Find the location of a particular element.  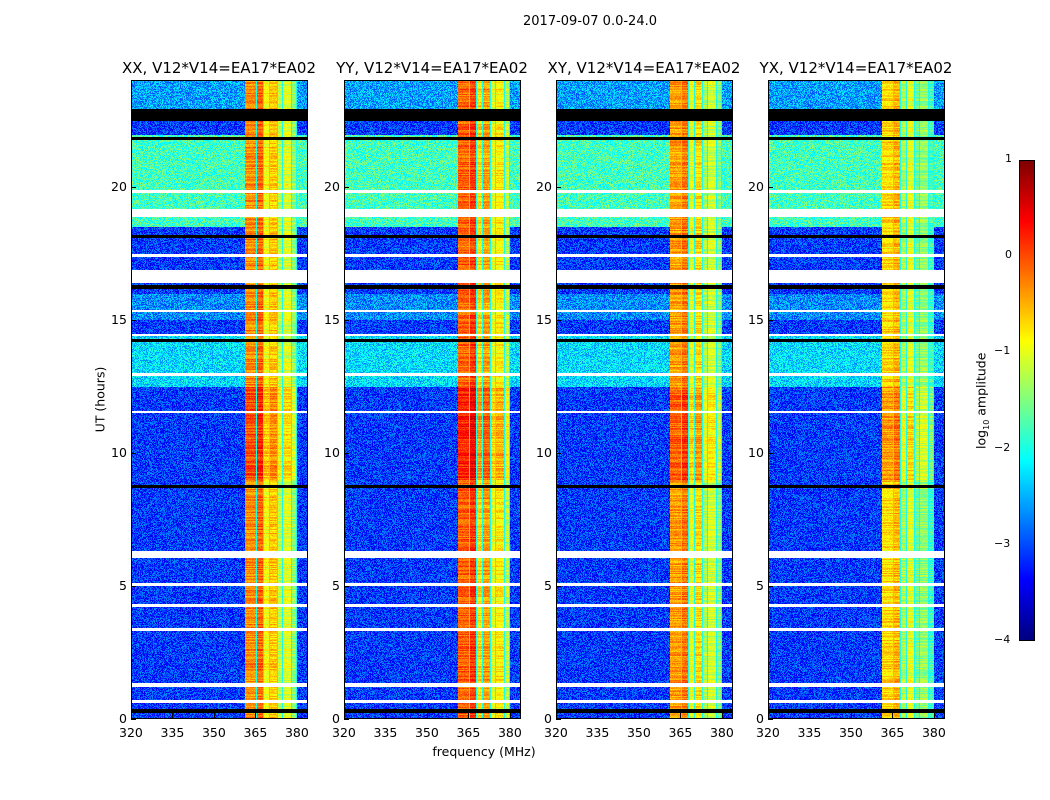

y-axis-label: UT (hours) is located at coordinates (100, 399).